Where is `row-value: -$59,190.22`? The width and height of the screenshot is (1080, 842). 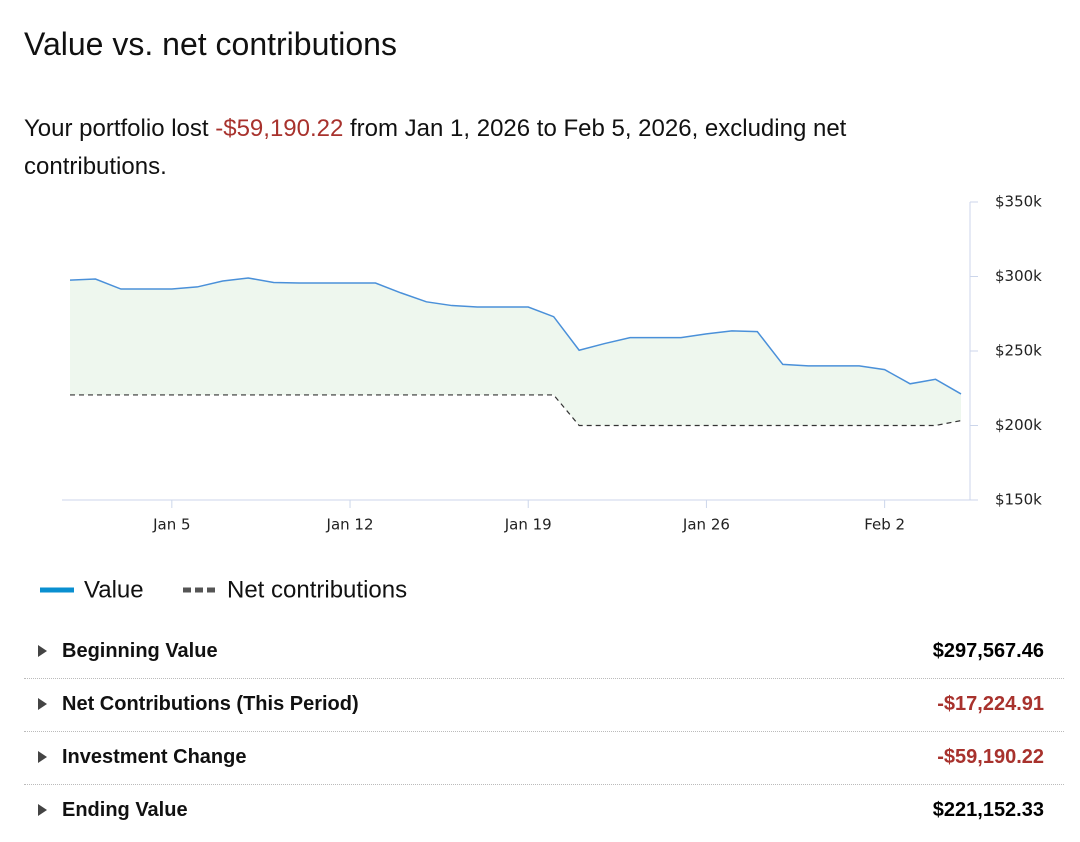
row-value: -$59,190.22 is located at coordinates (990, 757).